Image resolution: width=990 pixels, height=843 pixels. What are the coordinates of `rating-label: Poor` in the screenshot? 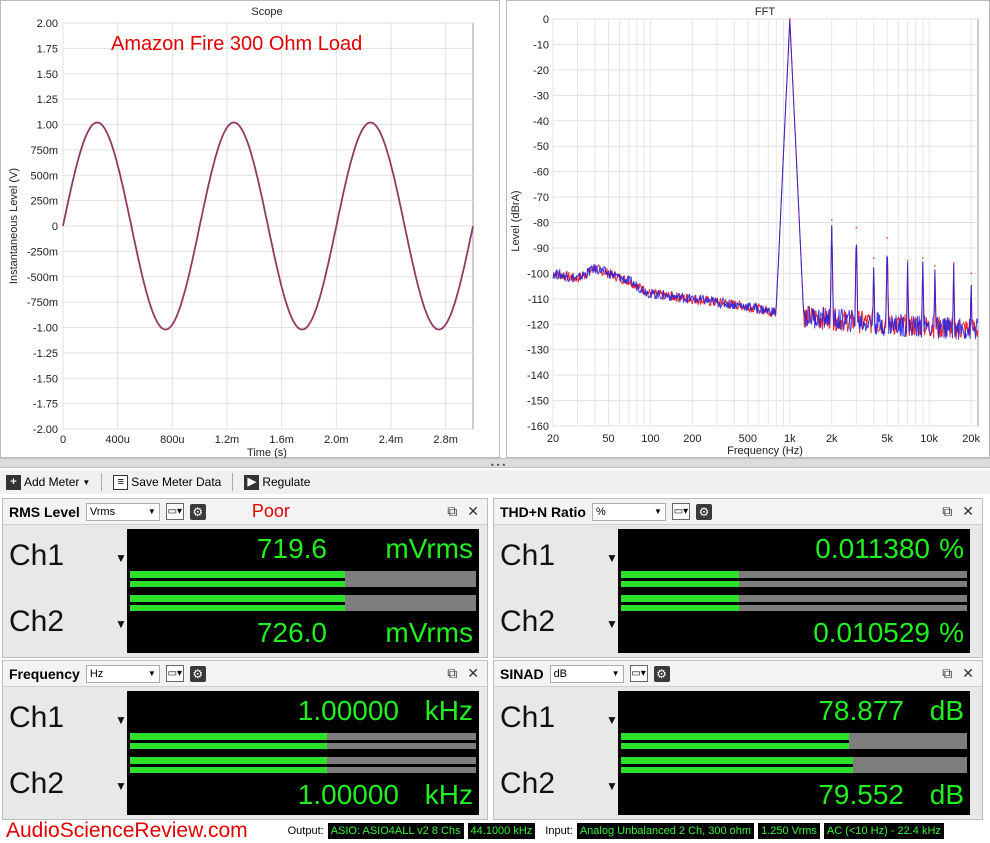 It's located at (270, 511).